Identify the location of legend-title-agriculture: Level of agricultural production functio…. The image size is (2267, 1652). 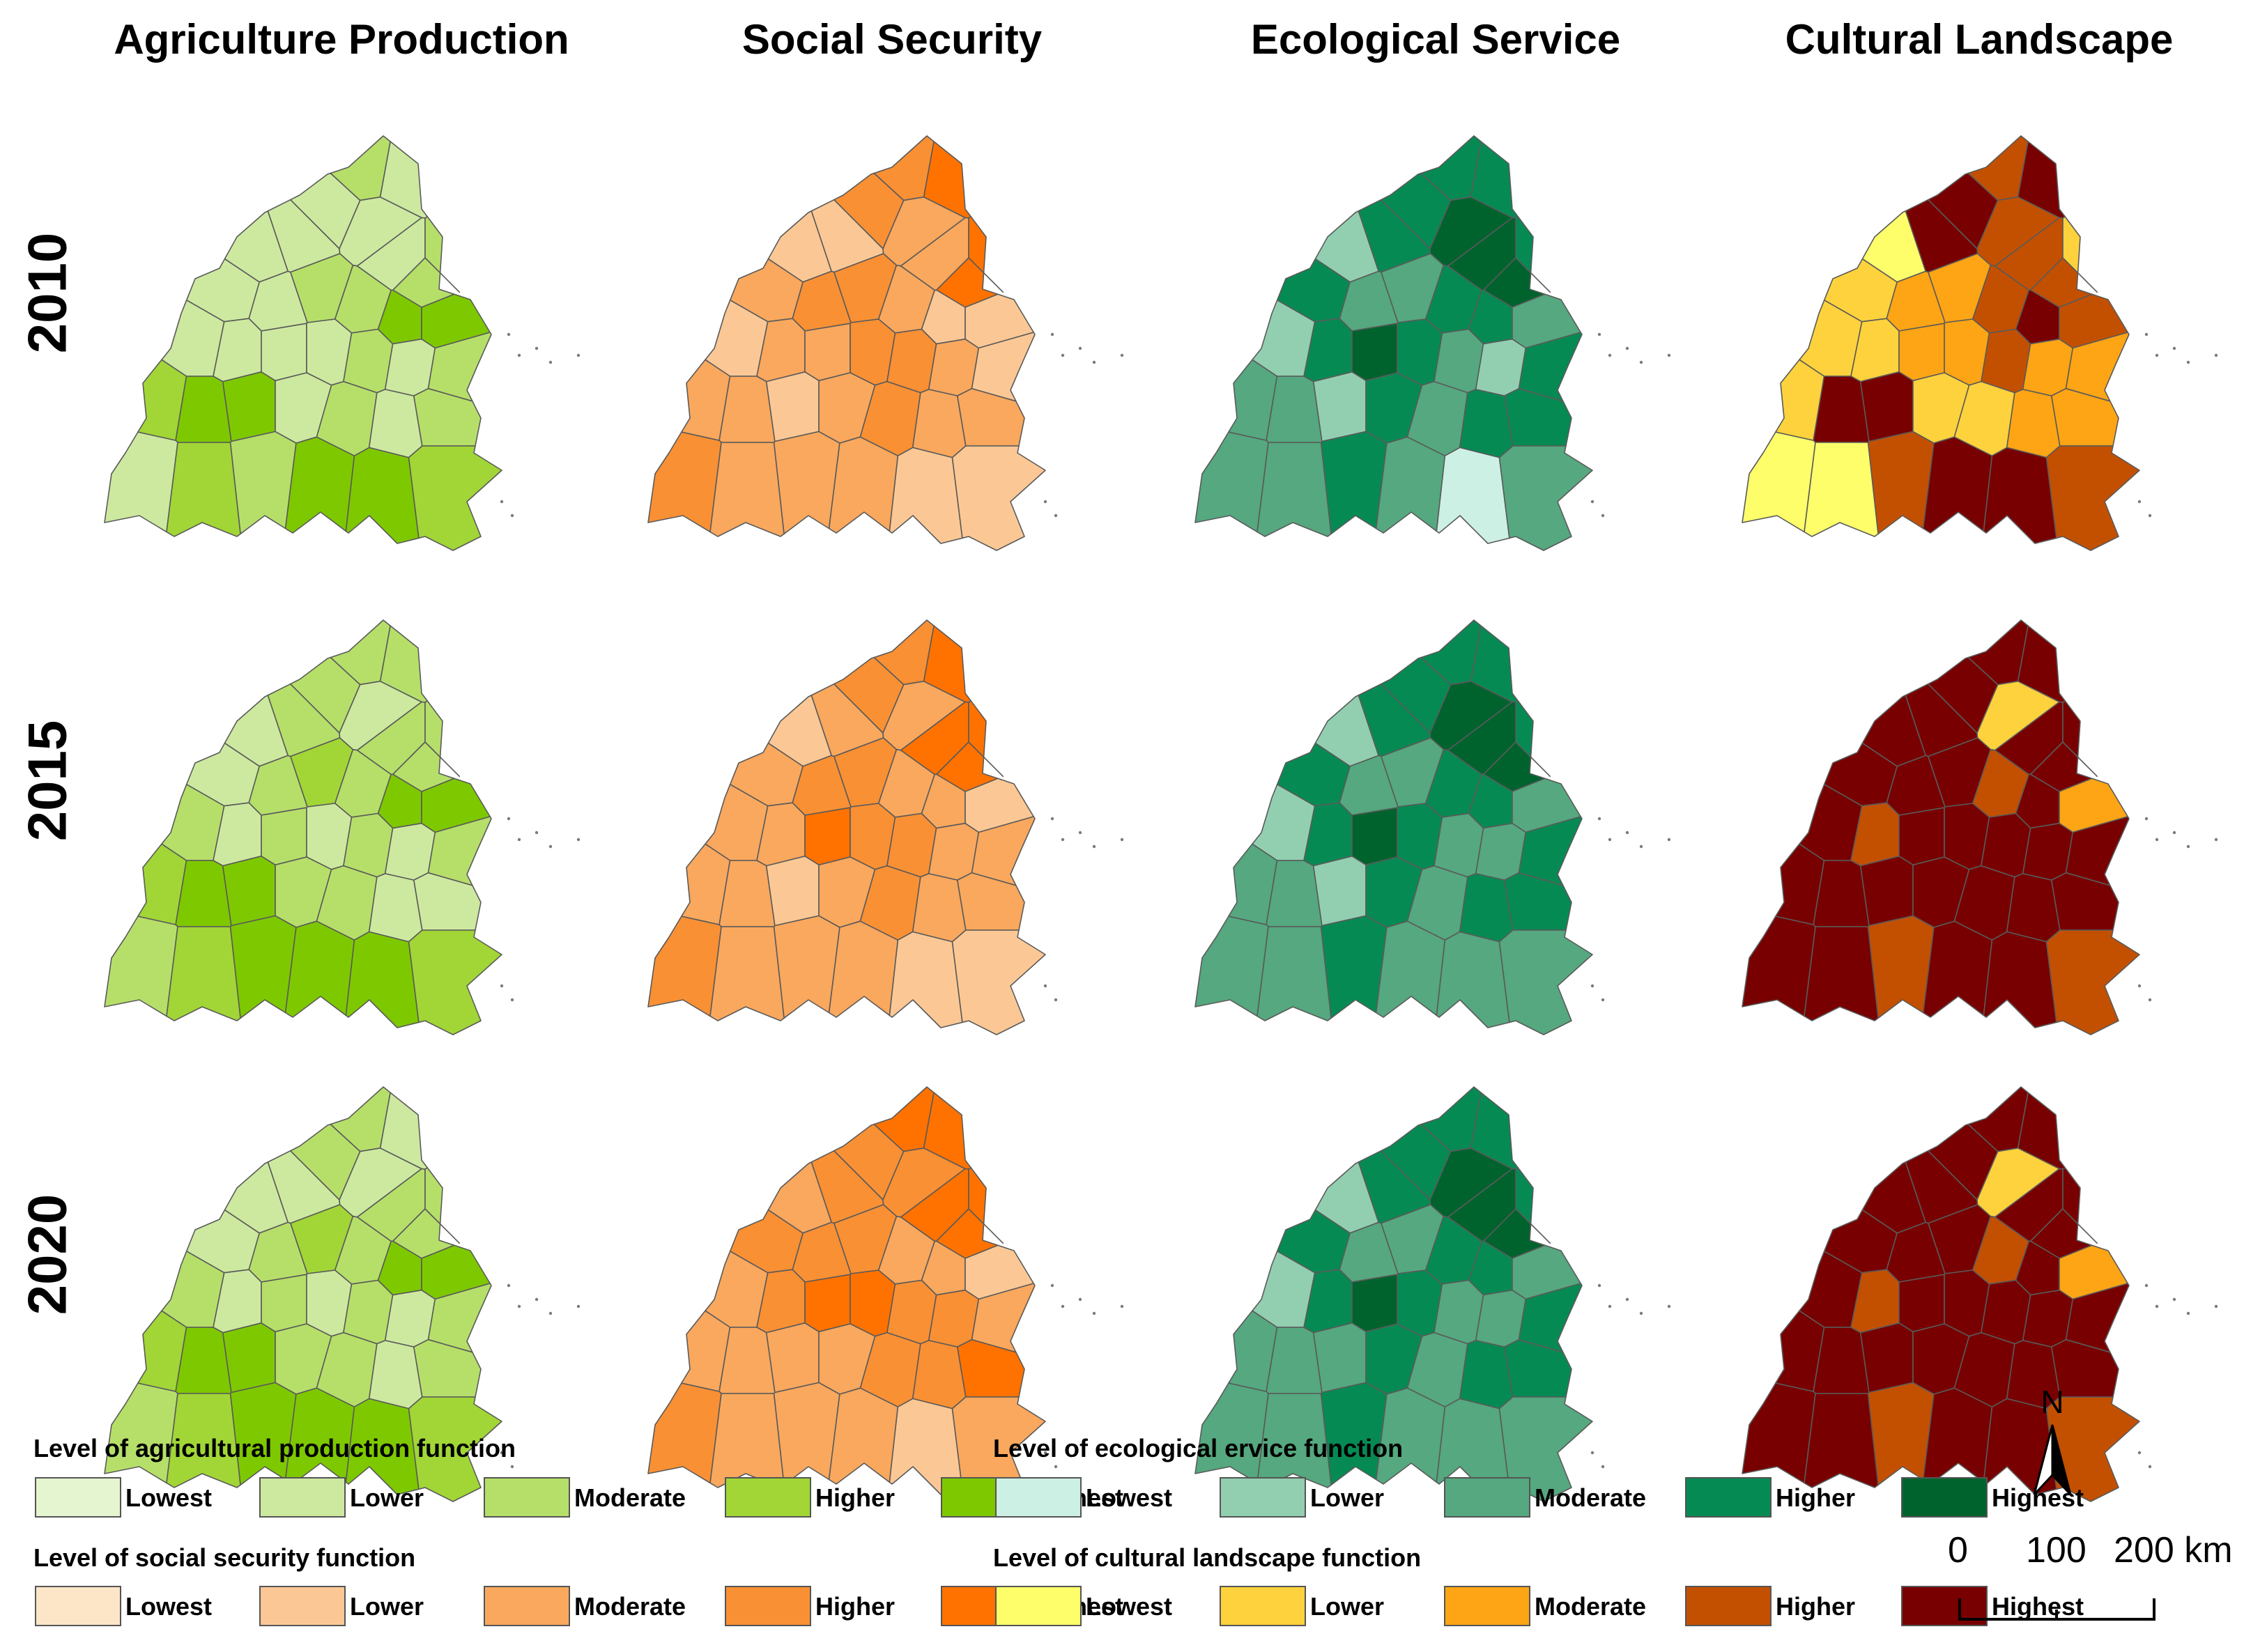
(274, 1448).